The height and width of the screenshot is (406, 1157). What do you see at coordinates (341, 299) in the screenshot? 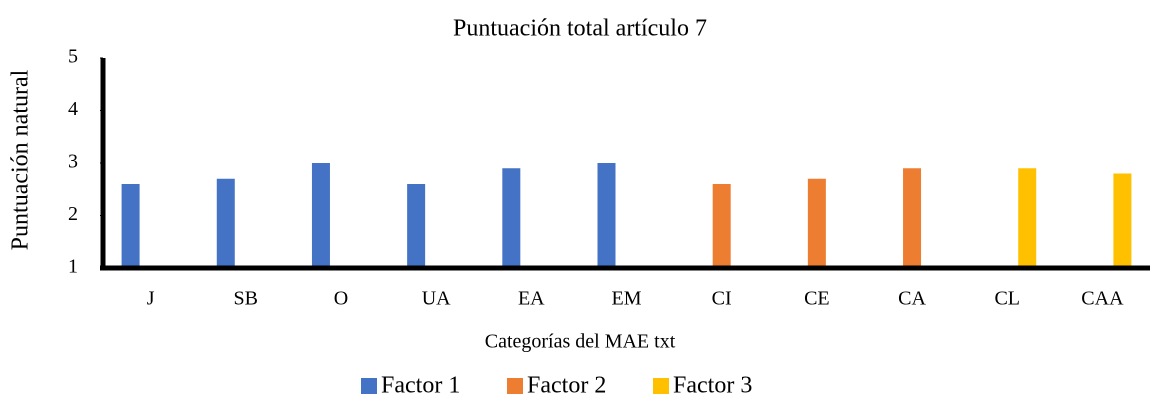
I see `x-tick-label: O` at bounding box center [341, 299].